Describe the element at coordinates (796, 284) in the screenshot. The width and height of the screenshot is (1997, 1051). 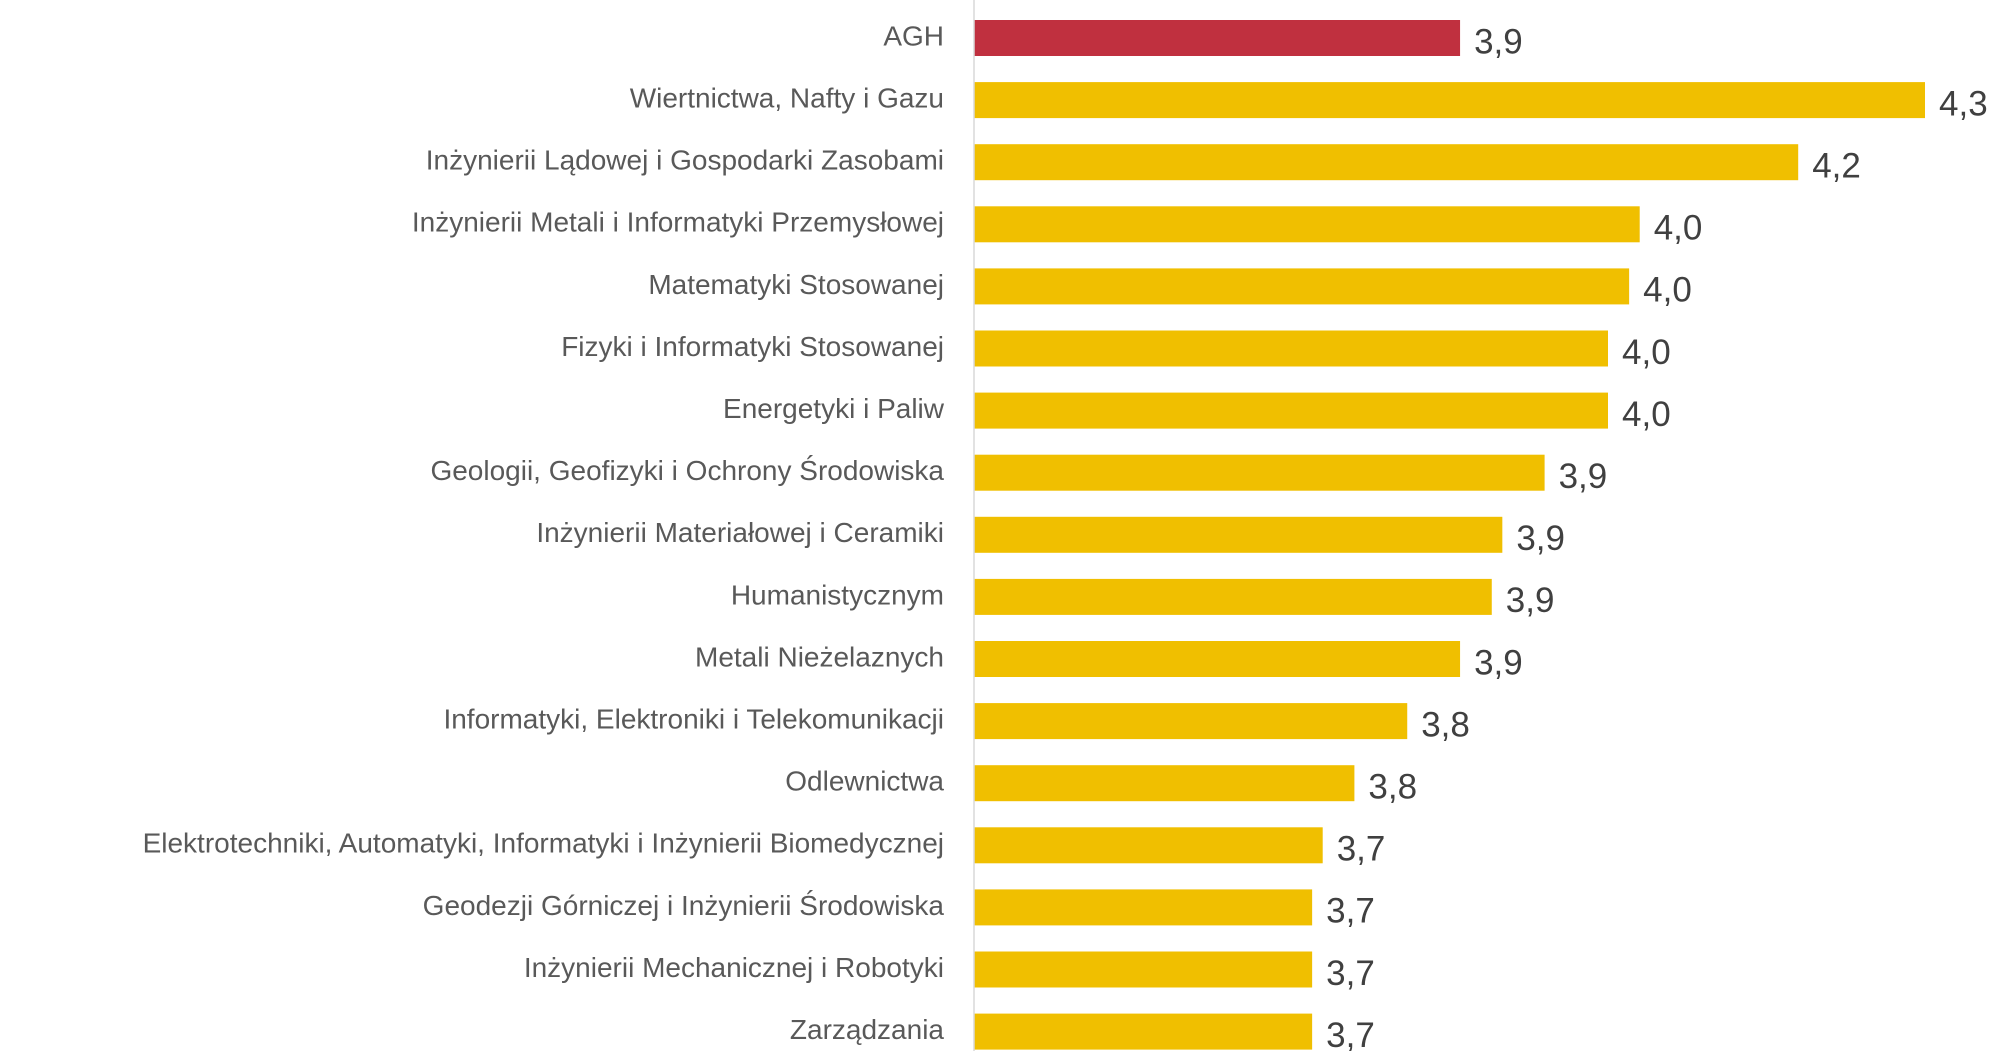
I see `category-label: Matematyki Stosowanej` at that location.